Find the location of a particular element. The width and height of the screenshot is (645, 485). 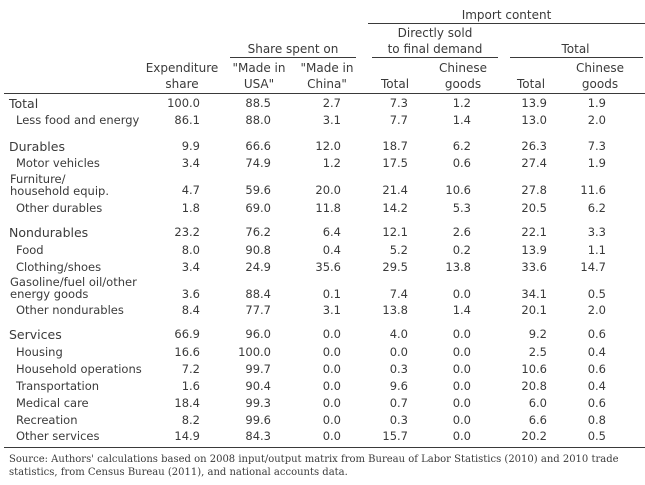

cell-made-usa: 59.6 is located at coordinates (258, 190).